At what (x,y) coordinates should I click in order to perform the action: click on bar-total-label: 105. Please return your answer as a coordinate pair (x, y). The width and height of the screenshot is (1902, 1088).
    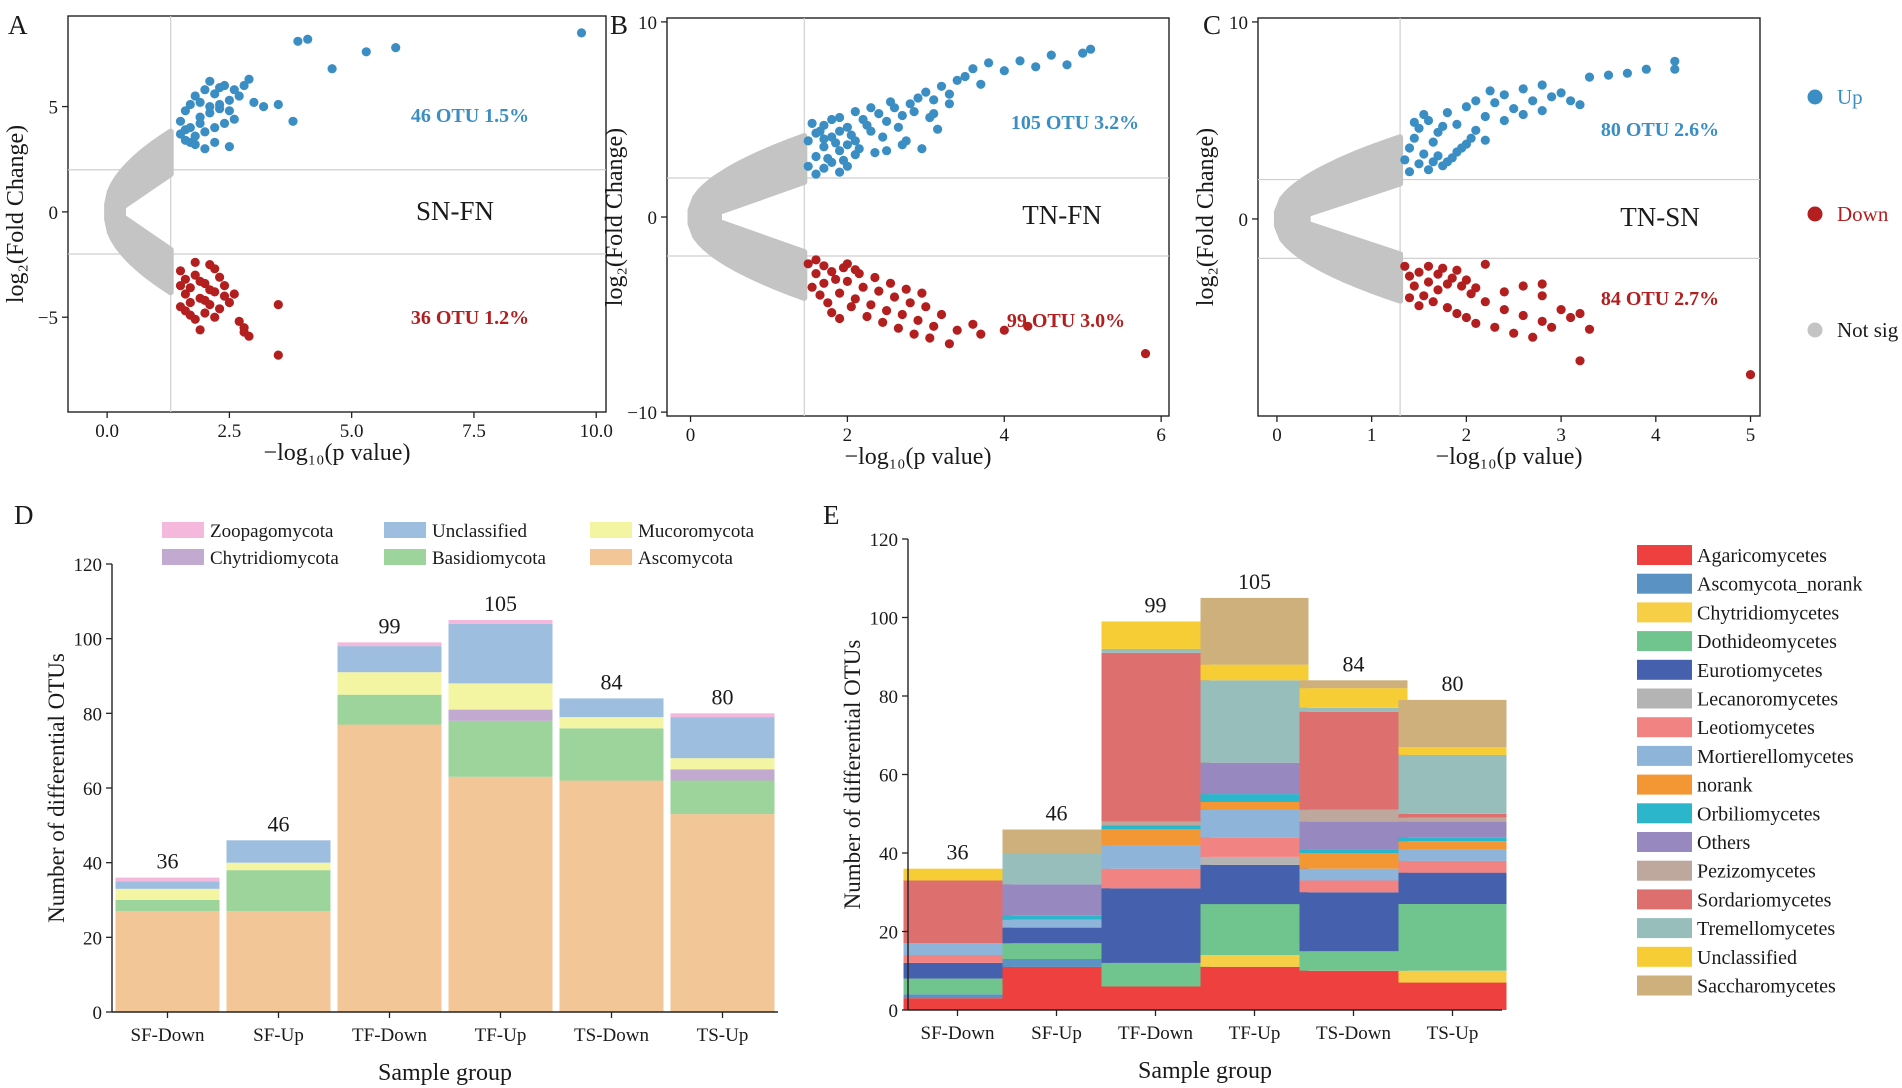
    Looking at the image, I should click on (500, 603).